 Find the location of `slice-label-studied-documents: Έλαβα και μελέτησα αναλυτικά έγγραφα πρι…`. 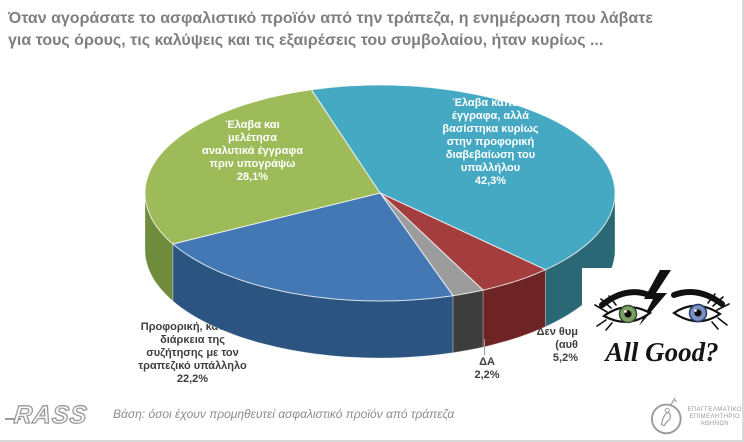

slice-label-studied-documents: Έλαβα και μελέτησα αναλυτικά έγγραφα πρι… is located at coordinates (252, 151).